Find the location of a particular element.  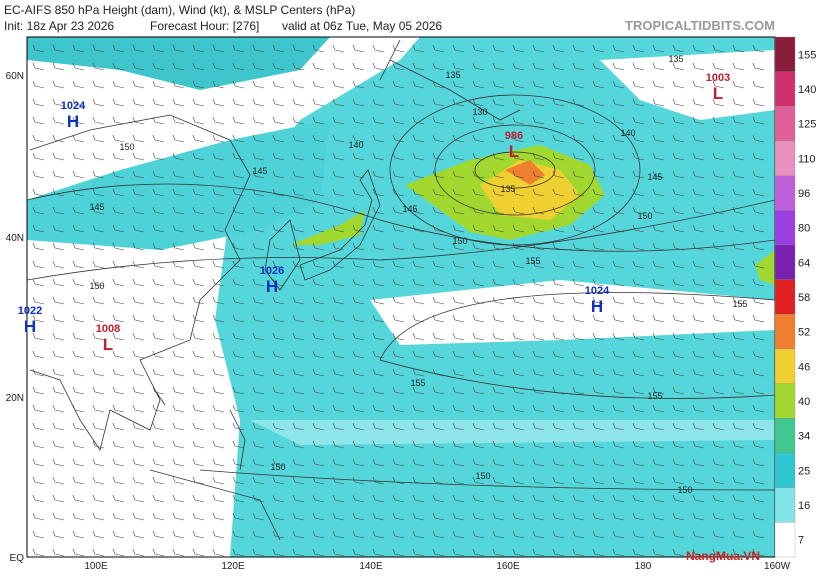

calm-area is located at coordinates (687, 85).